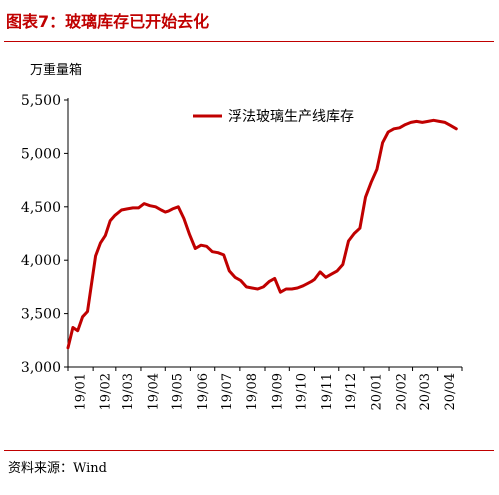  Describe the element at coordinates (56, 70) in the screenshot. I see `y-axis-label: 万重量箱` at that location.